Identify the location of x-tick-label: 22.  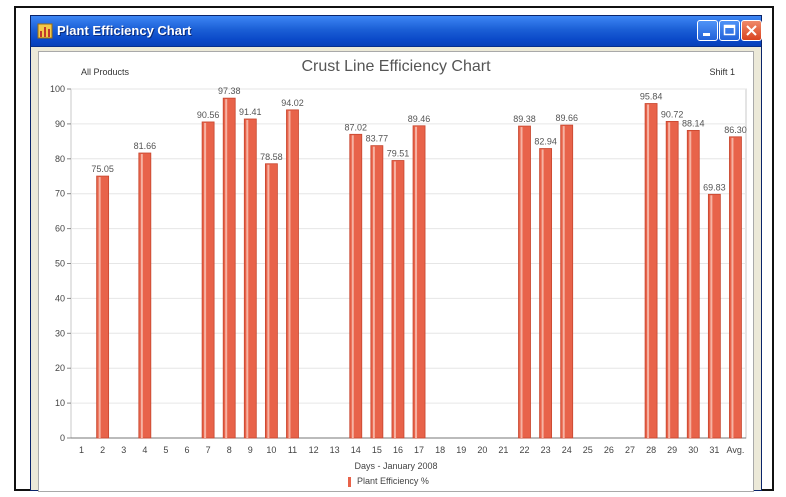
(525, 450).